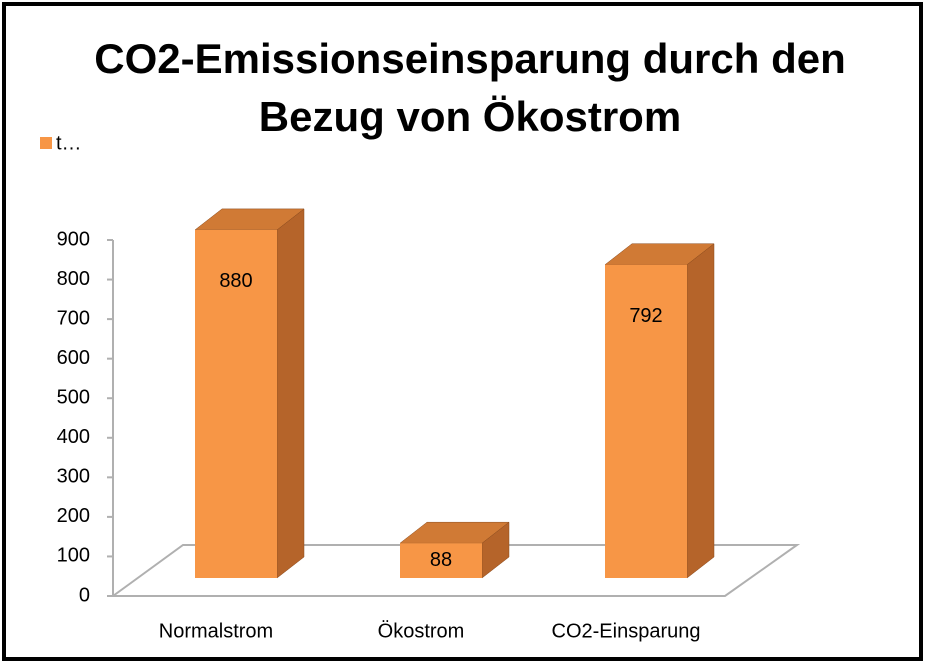  What do you see at coordinates (73, 239) in the screenshot?
I see `y-tick-label: 900` at bounding box center [73, 239].